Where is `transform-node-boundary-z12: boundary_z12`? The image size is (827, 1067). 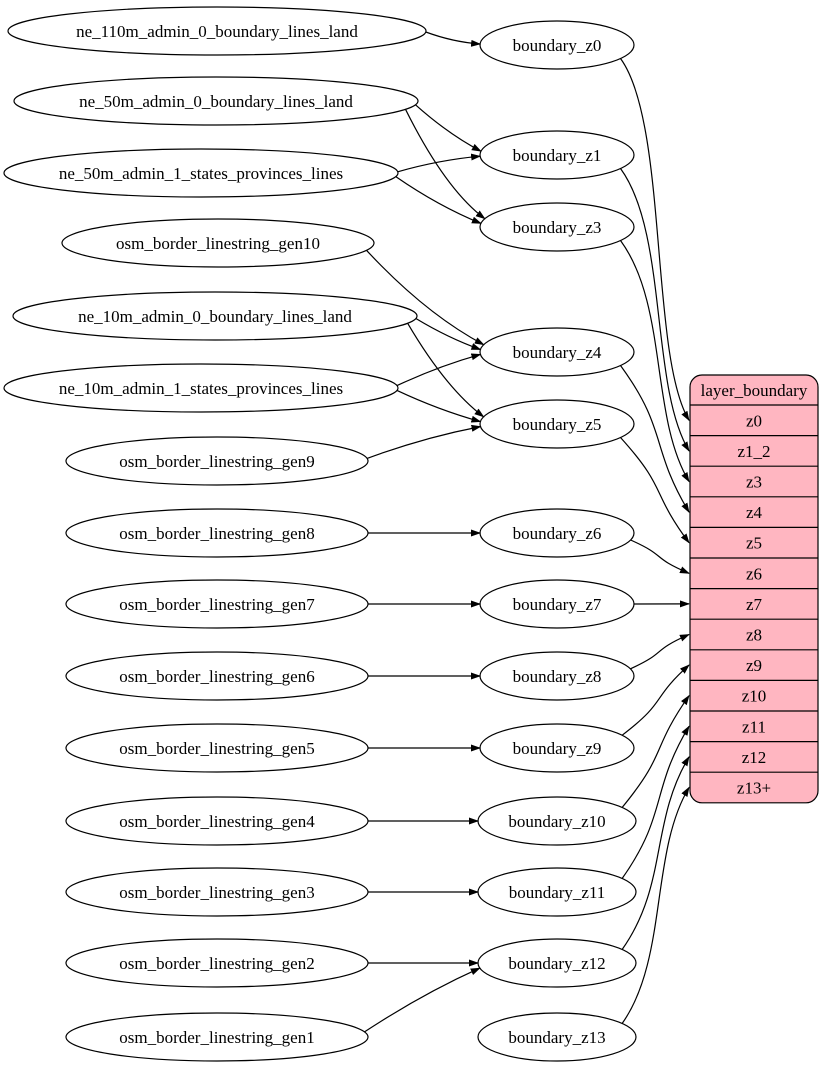
transform-node-boundary-z12: boundary_z12 is located at coordinates (557, 963).